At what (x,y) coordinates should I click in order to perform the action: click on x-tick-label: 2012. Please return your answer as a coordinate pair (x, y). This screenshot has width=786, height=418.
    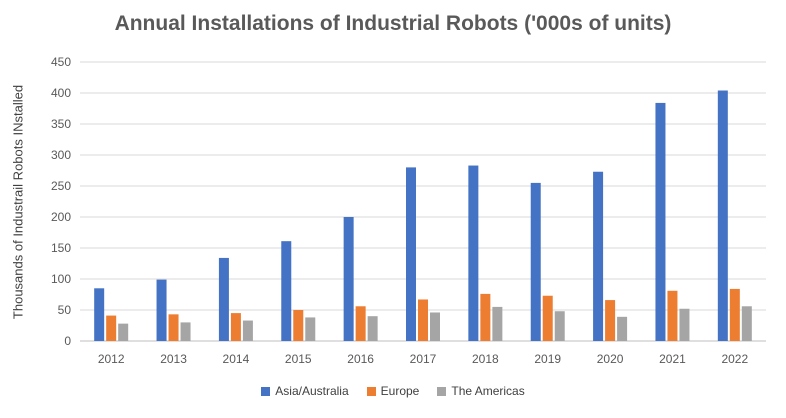
    Looking at the image, I should click on (111, 359).